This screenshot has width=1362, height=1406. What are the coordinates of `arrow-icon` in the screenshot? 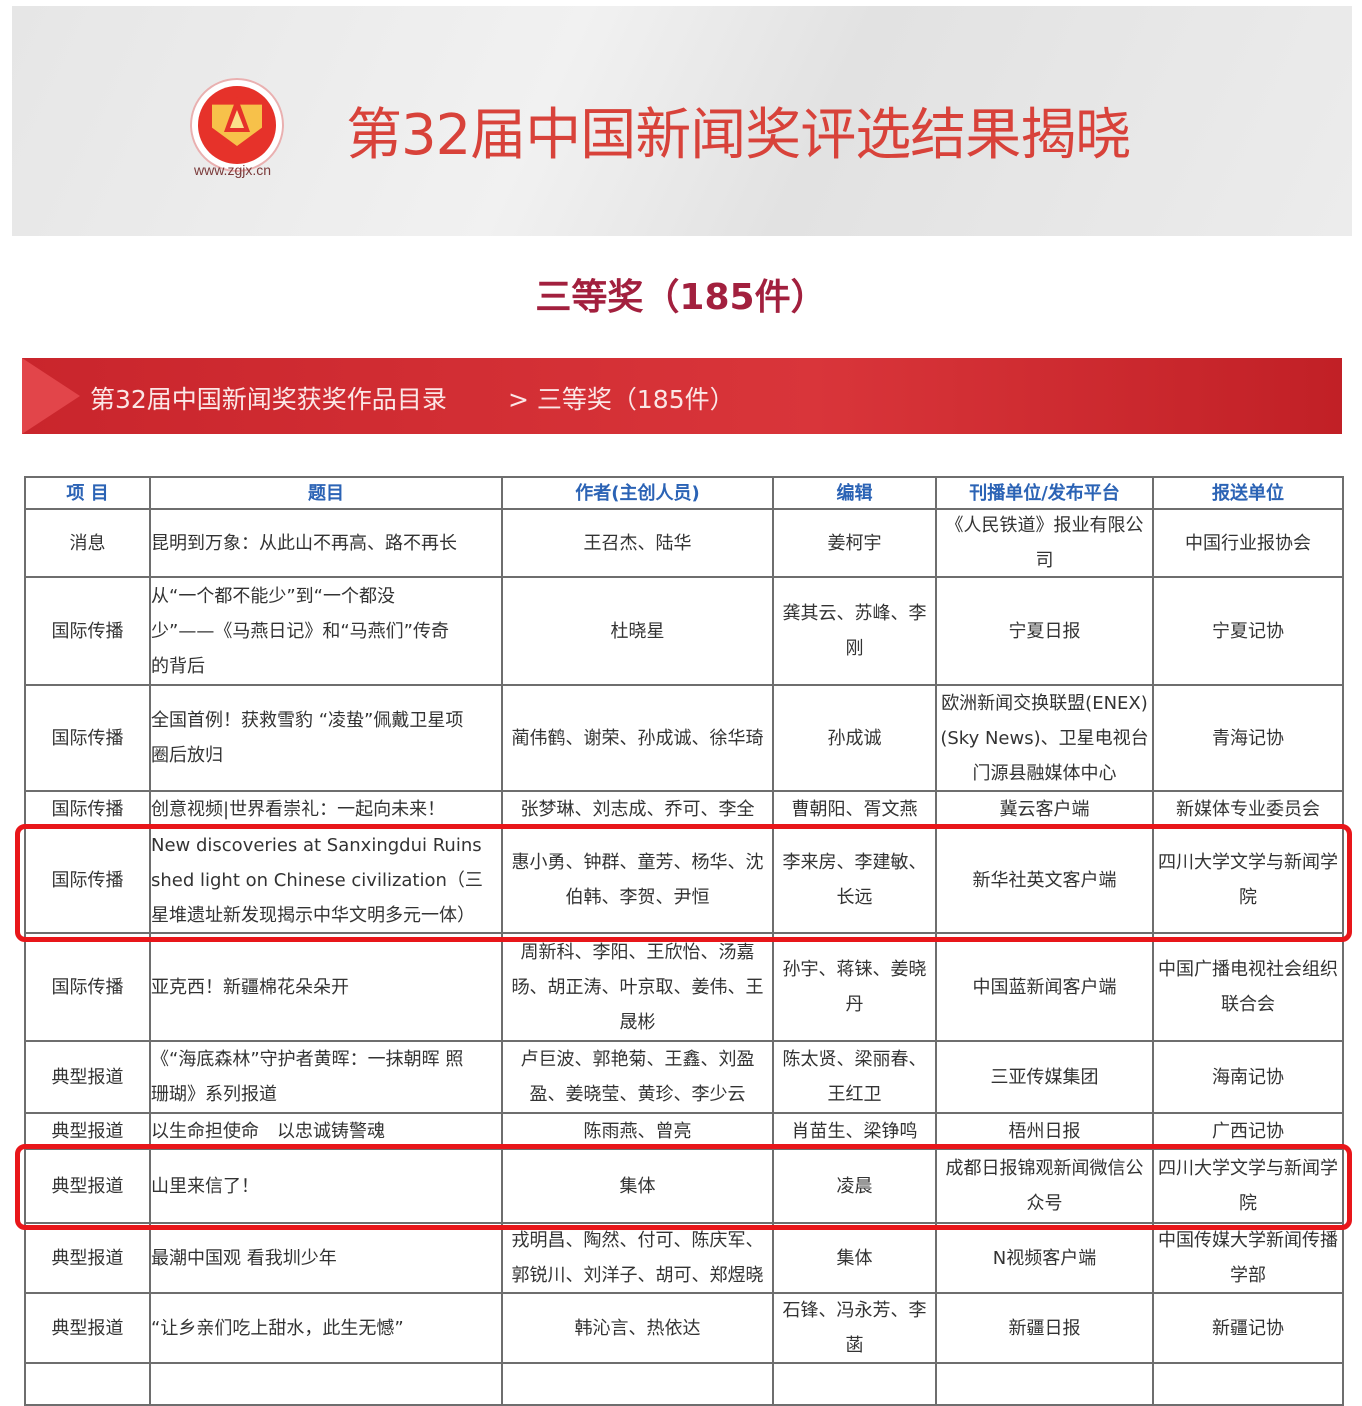 It's located at (51, 396).